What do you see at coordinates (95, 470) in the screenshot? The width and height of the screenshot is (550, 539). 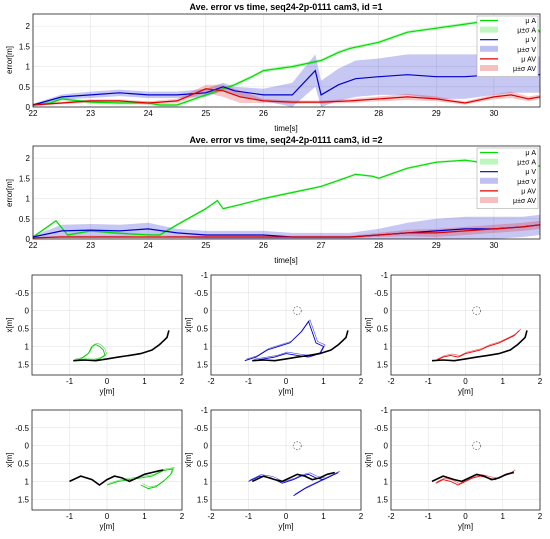 I see `trajectory-panel-row2-col1: -1 0 1 2 -0.5 0 0.5 1 1.5 y[m] x[m]` at bounding box center [95, 470].